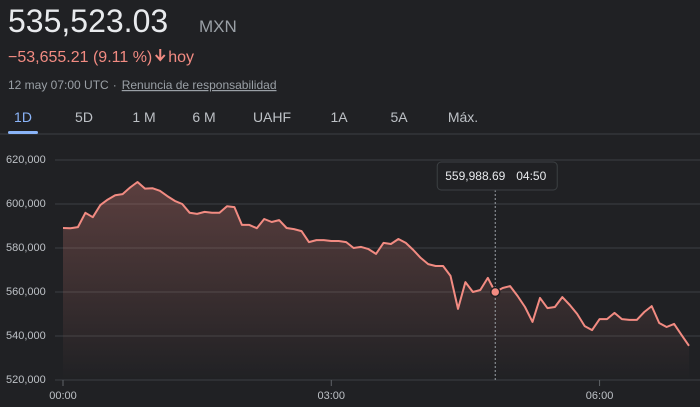  I want to click on tooltip-time: 04:50, so click(531, 176).